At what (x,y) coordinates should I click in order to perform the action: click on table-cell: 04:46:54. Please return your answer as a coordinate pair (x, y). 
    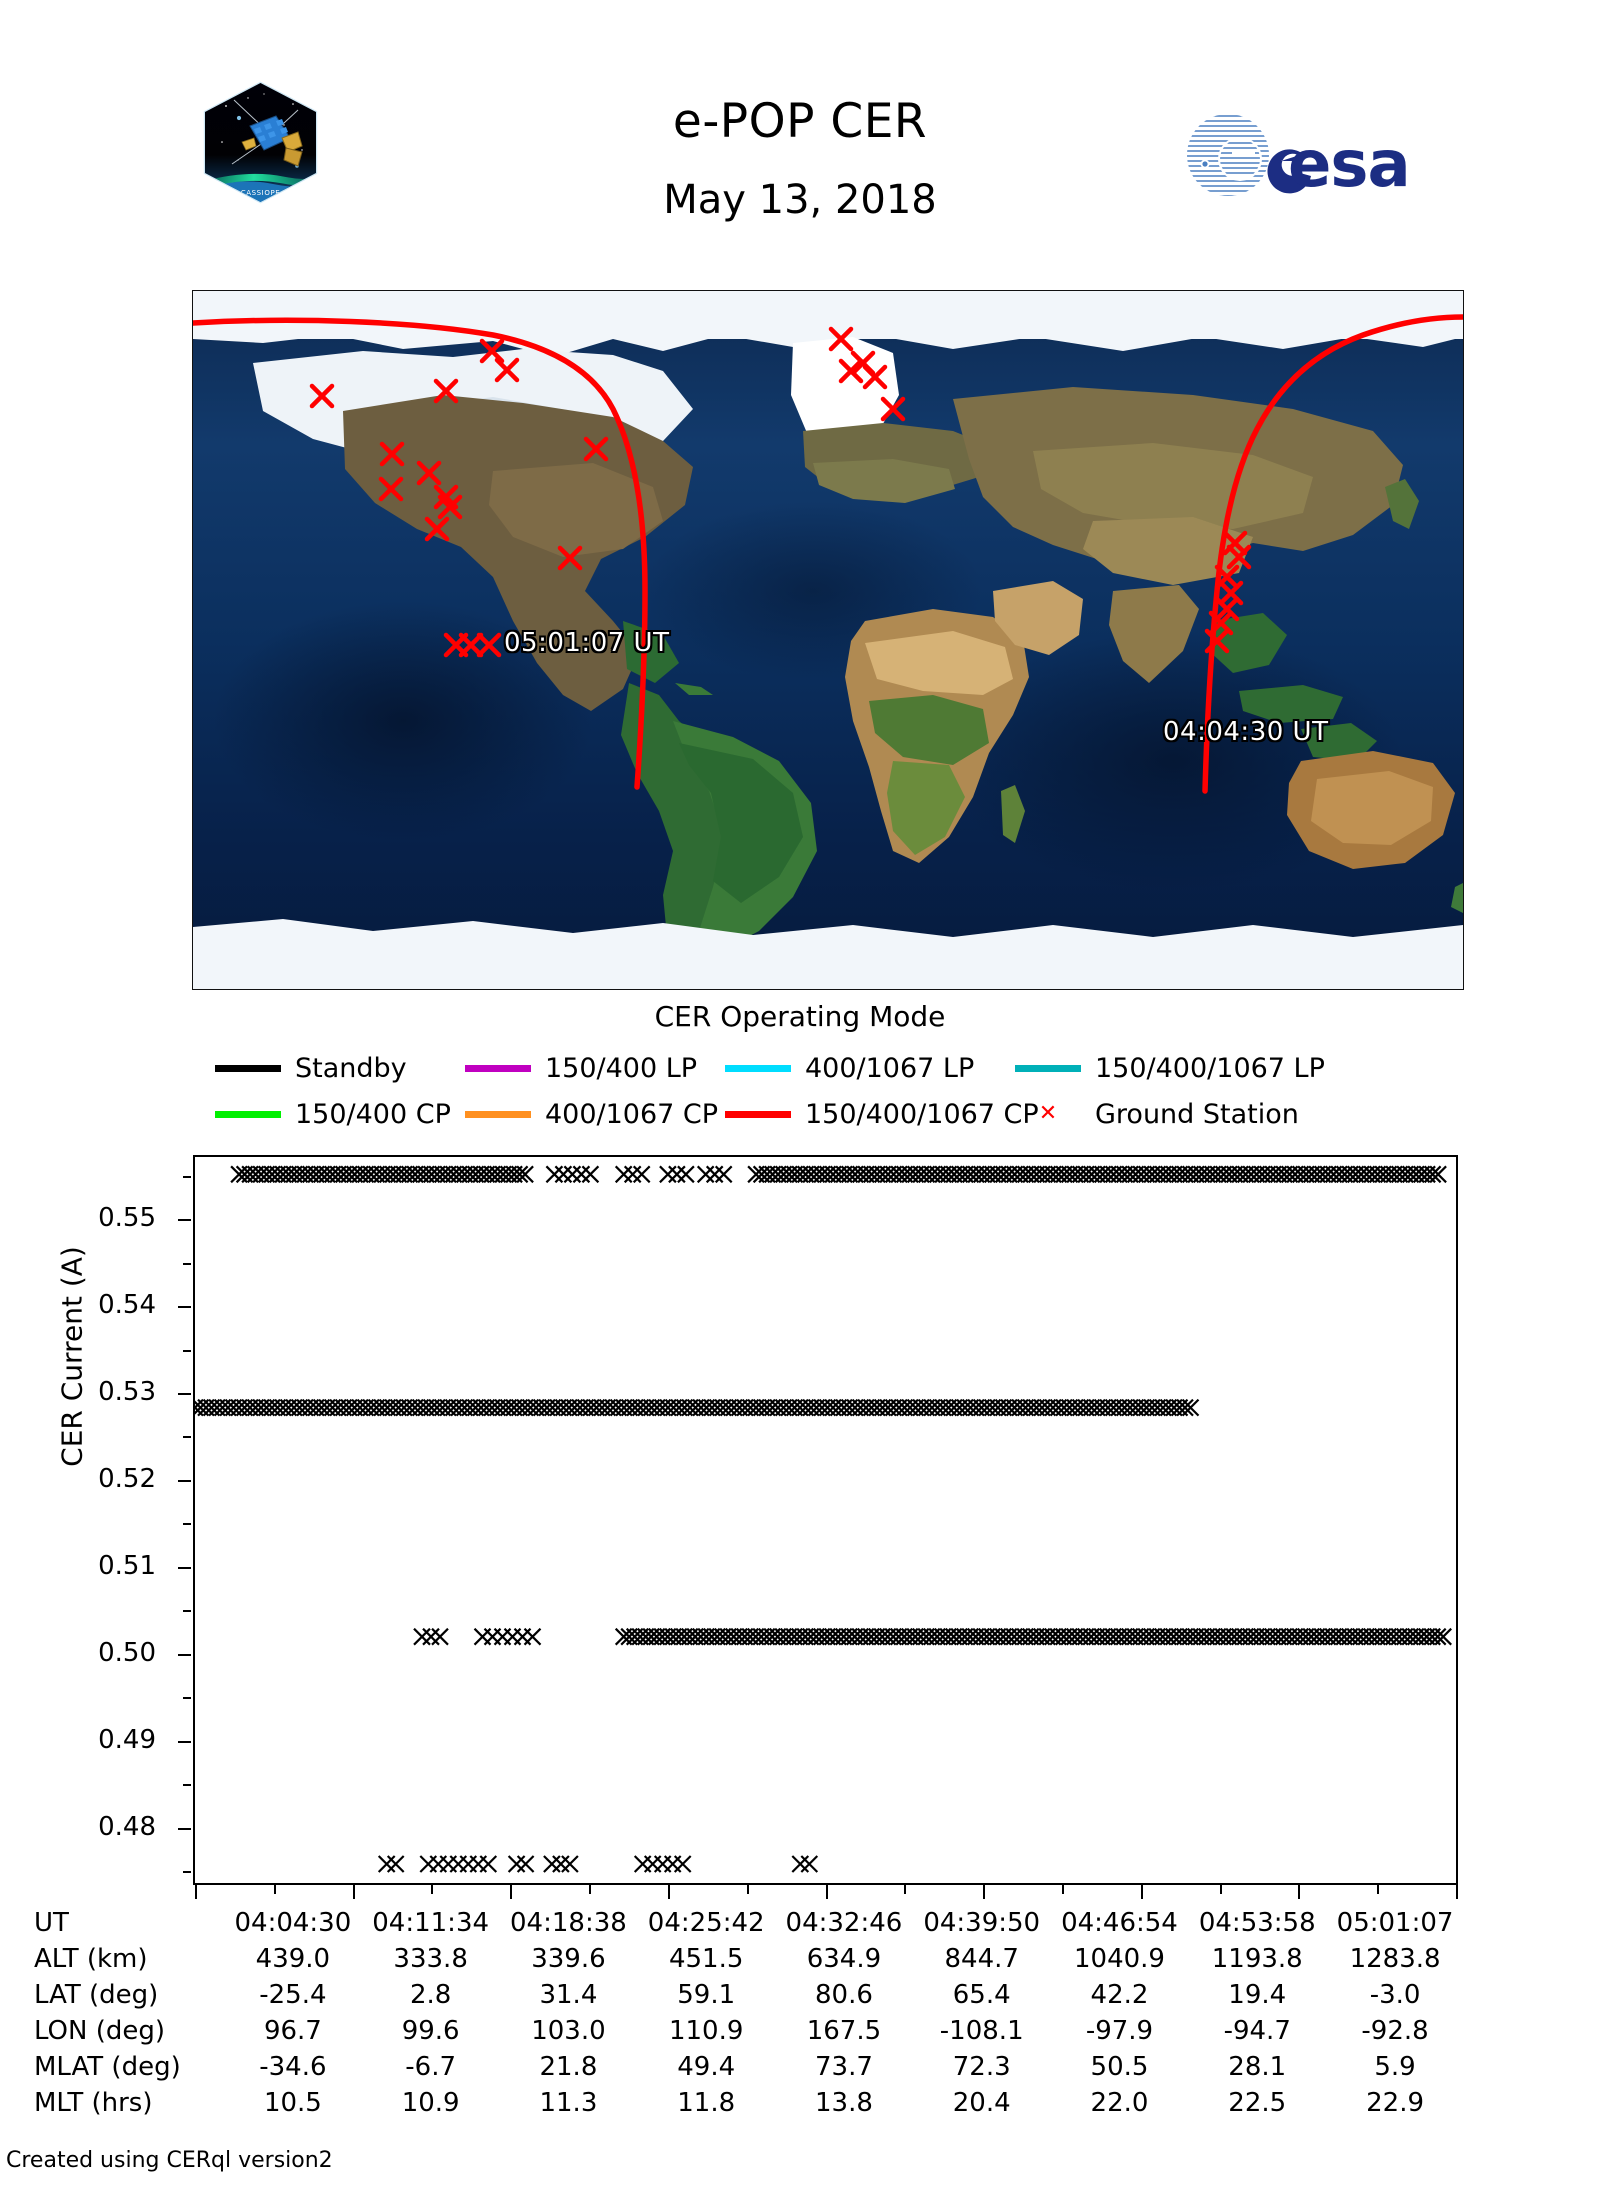
    Looking at the image, I should click on (1119, 1923).